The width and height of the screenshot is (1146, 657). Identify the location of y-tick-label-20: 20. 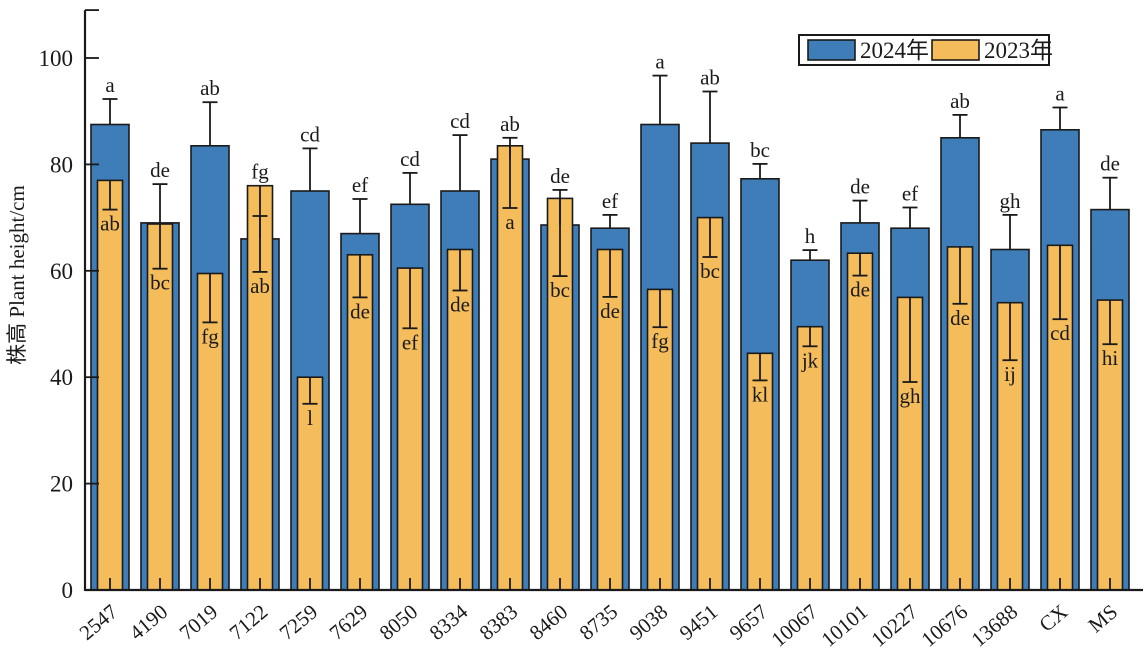
(61, 484).